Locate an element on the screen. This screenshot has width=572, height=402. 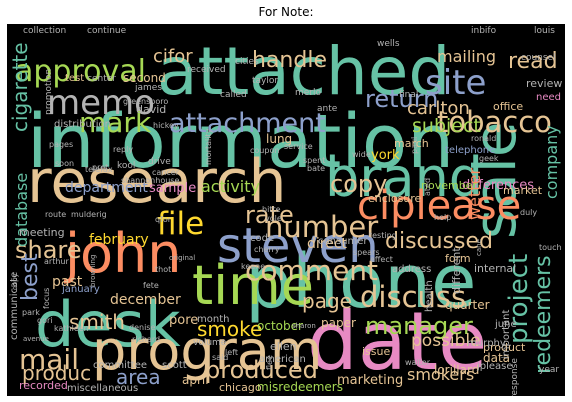
word-pore-95: pore is located at coordinates (183, 320).